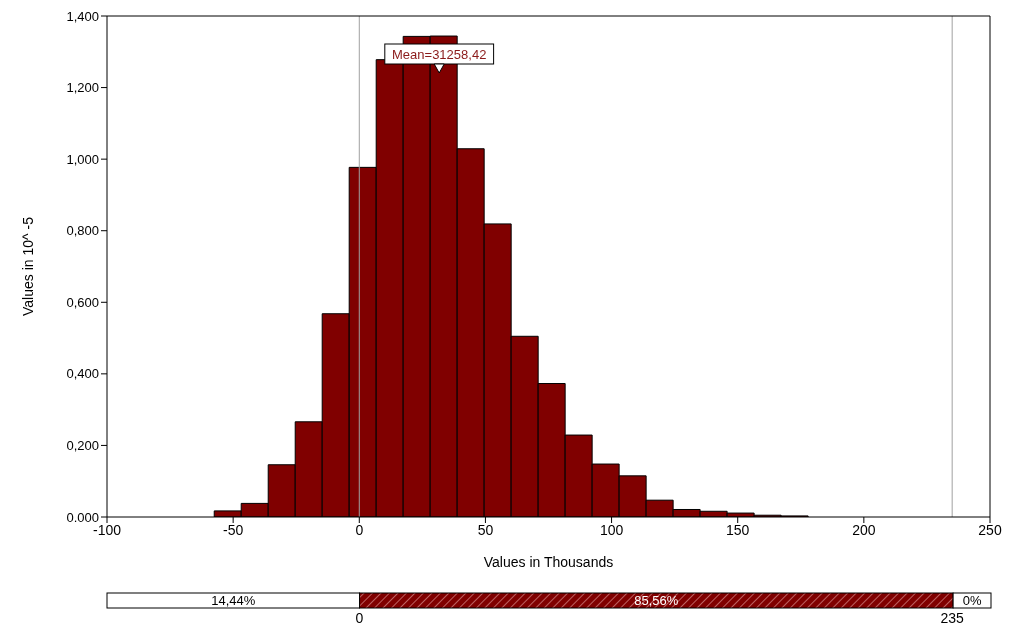 Image resolution: width=1011 pixels, height=630 pixels. Describe the element at coordinates (82, 16) in the screenshot. I see `y-tick-label: 1,400` at that location.